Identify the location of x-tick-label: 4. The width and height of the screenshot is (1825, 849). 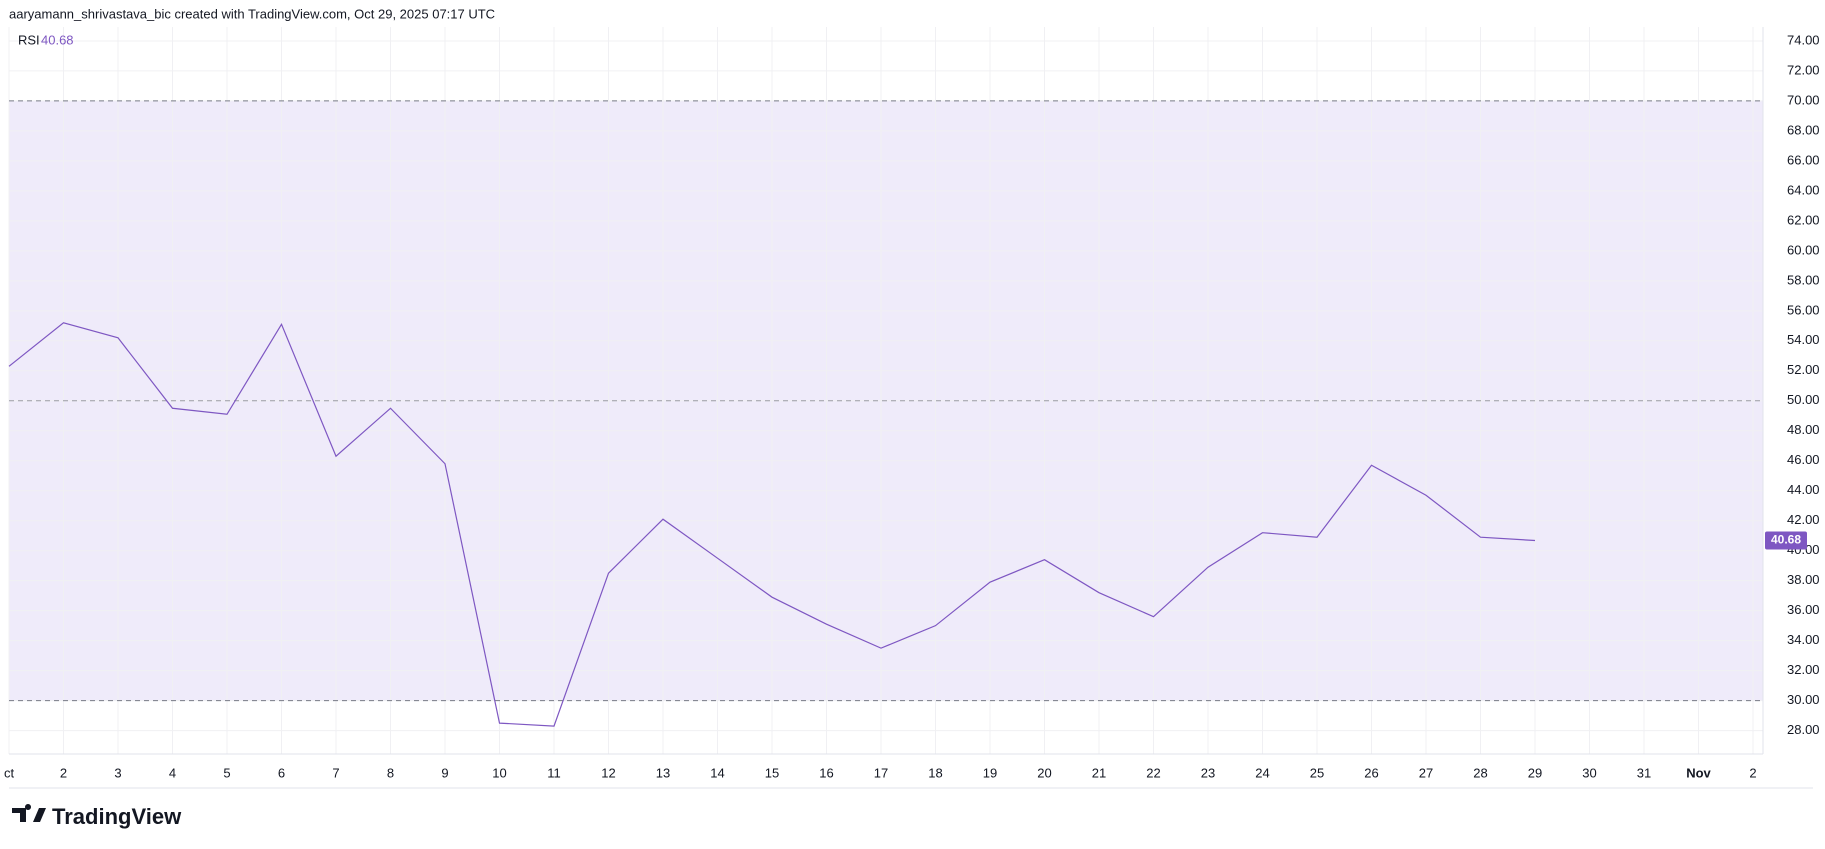
(172, 772).